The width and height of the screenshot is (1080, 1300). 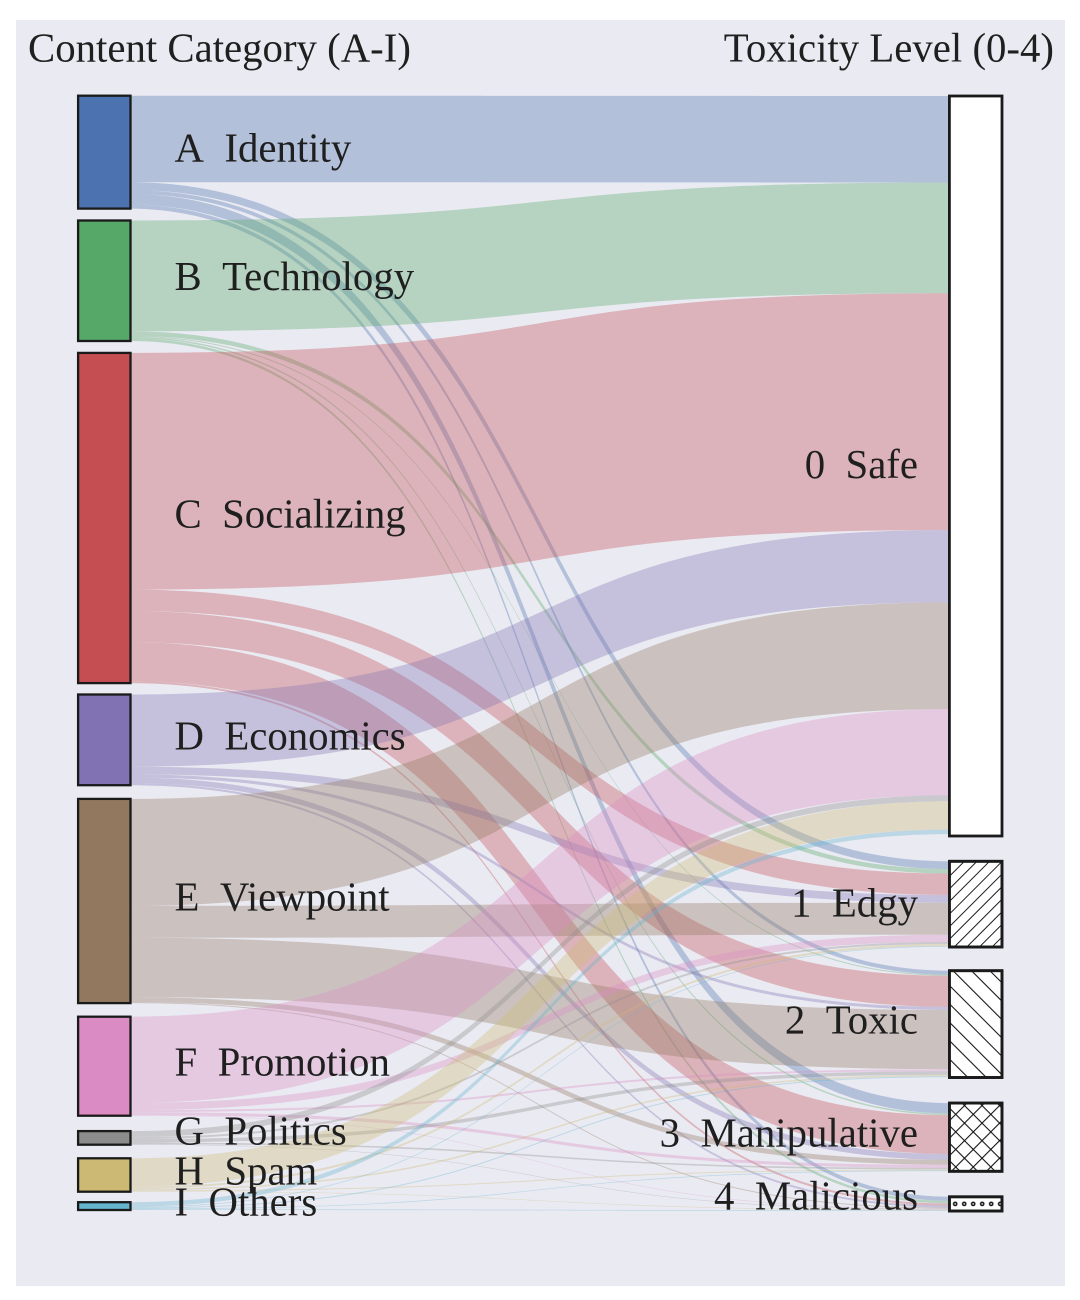 I want to click on svg-text: G Politics, so click(x=261, y=1130).